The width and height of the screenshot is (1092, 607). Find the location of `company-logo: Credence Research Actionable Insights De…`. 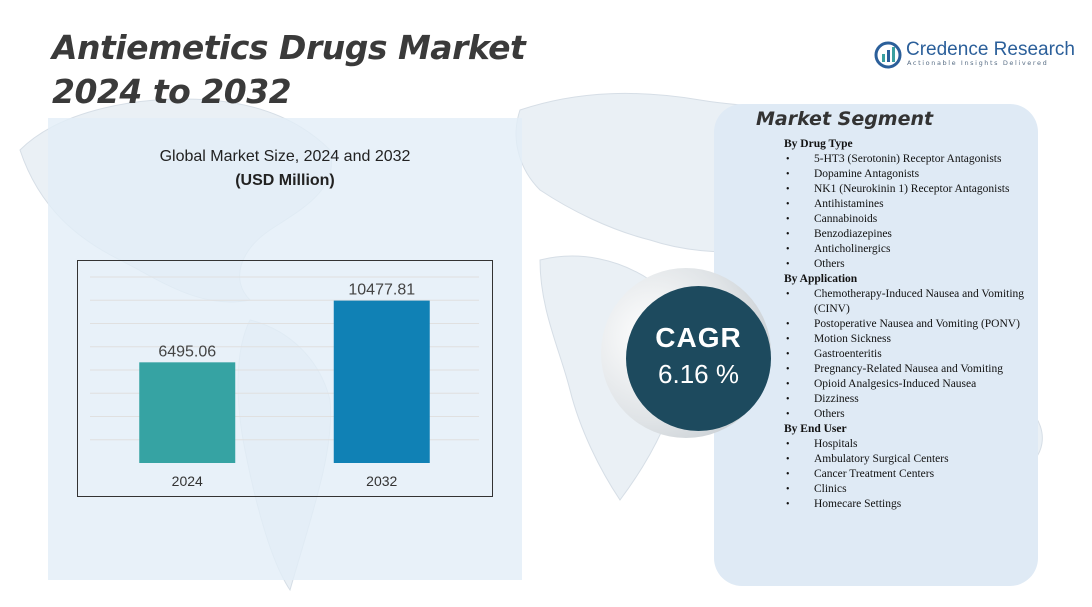

company-logo: Credence Research Actionable Insights De… is located at coordinates (974, 55).